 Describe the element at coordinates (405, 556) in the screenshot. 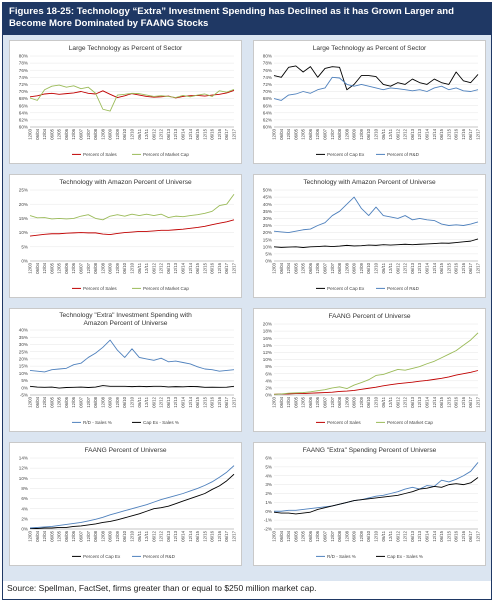

I see `legend-label: Cap Ex - Sales %` at that location.